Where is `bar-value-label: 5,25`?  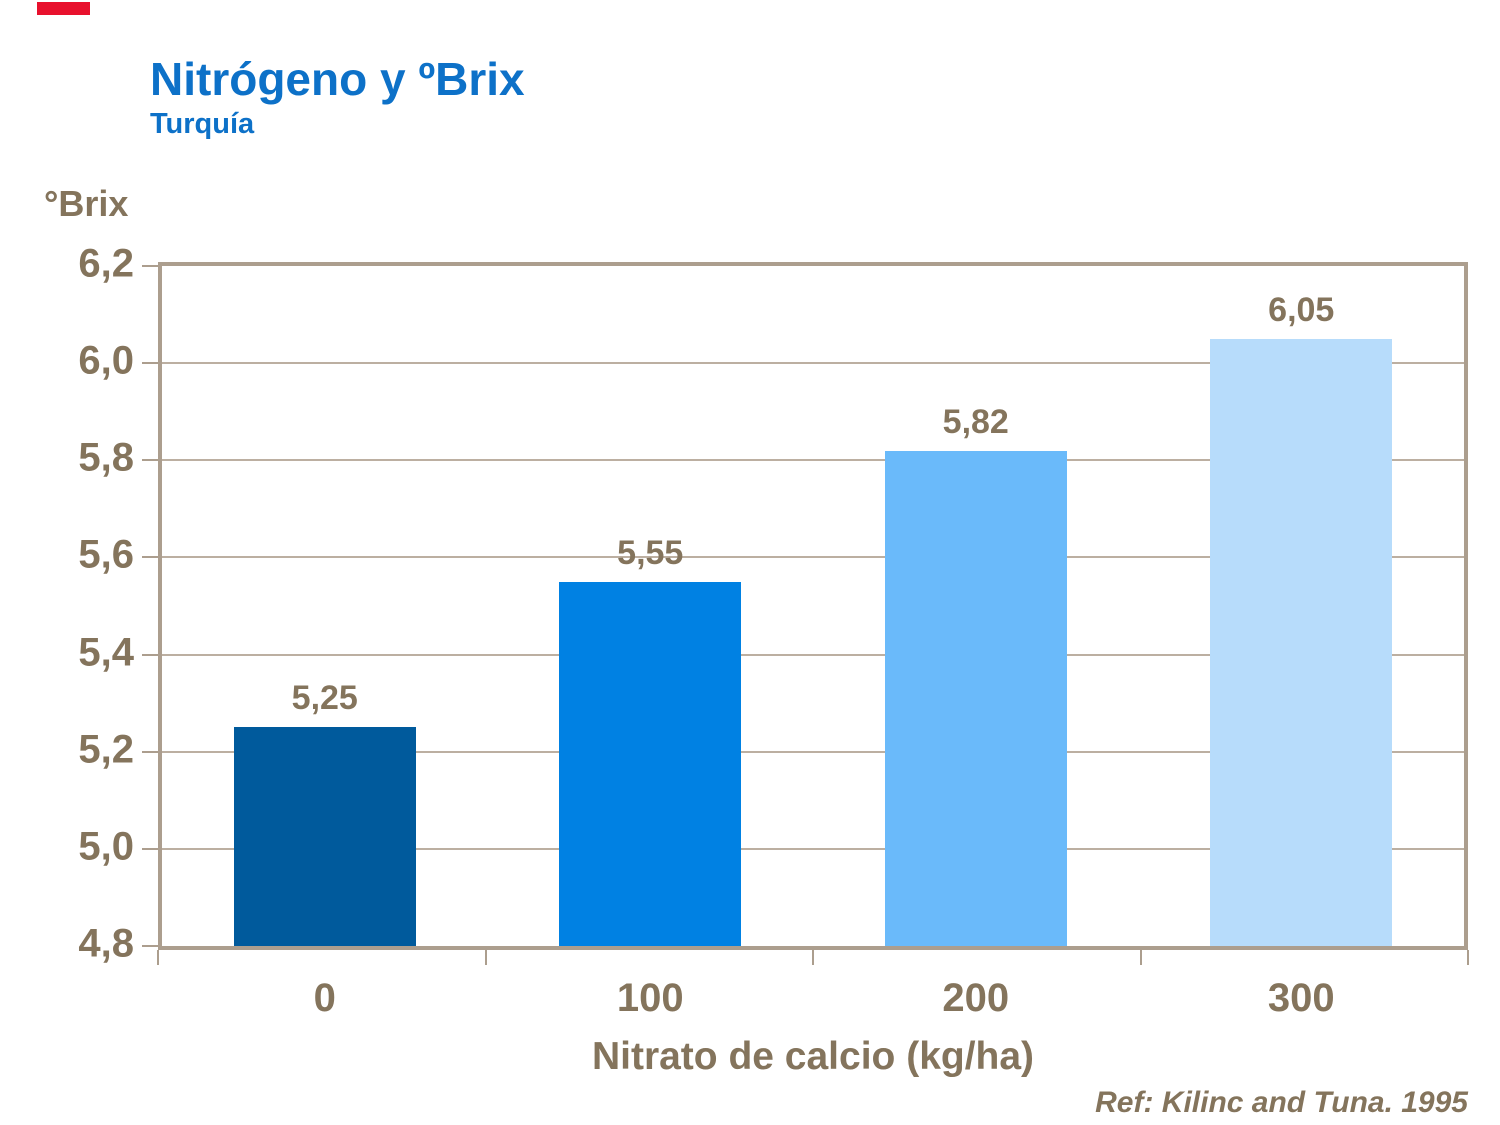
bar-value-label: 5,25 is located at coordinates (324, 698).